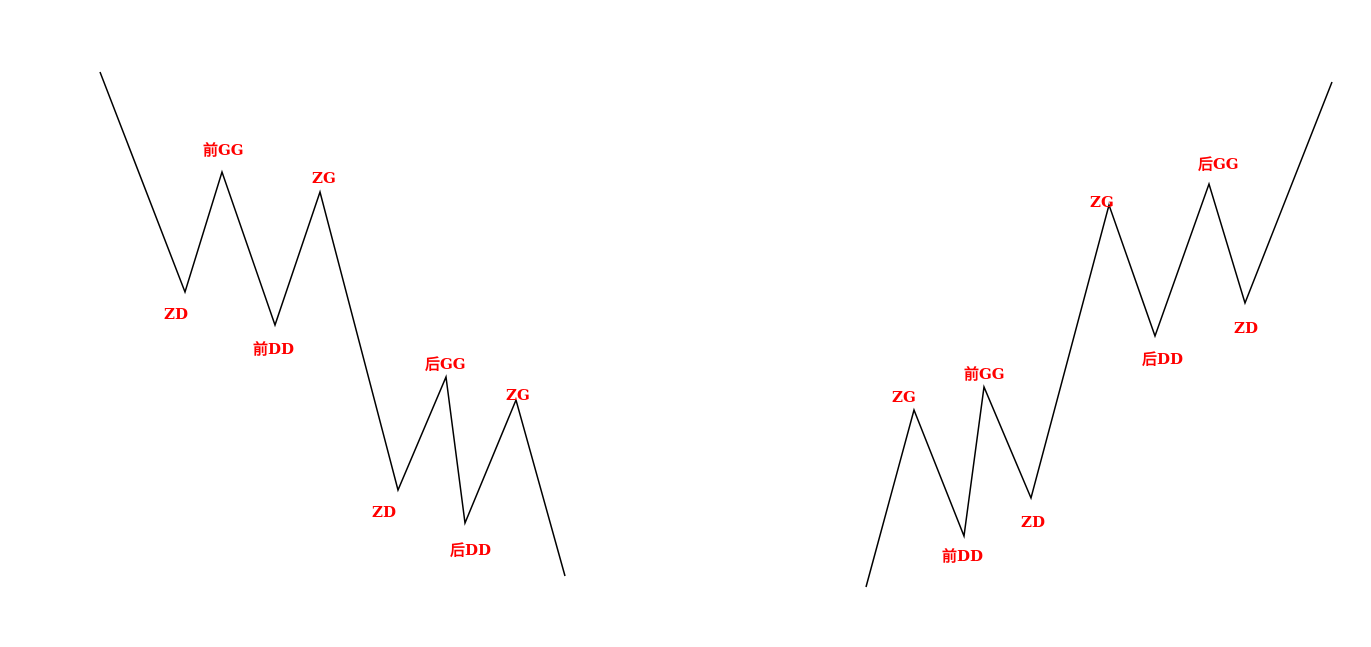  What do you see at coordinates (904, 397) in the screenshot?
I see `uptrend-label-zg-1: ZG` at bounding box center [904, 397].